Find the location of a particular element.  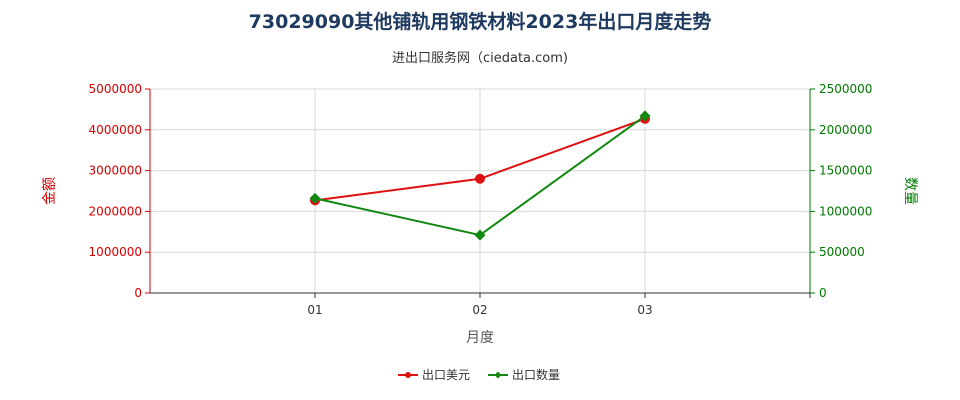

legend-item: 出口数量 is located at coordinates (524, 374).